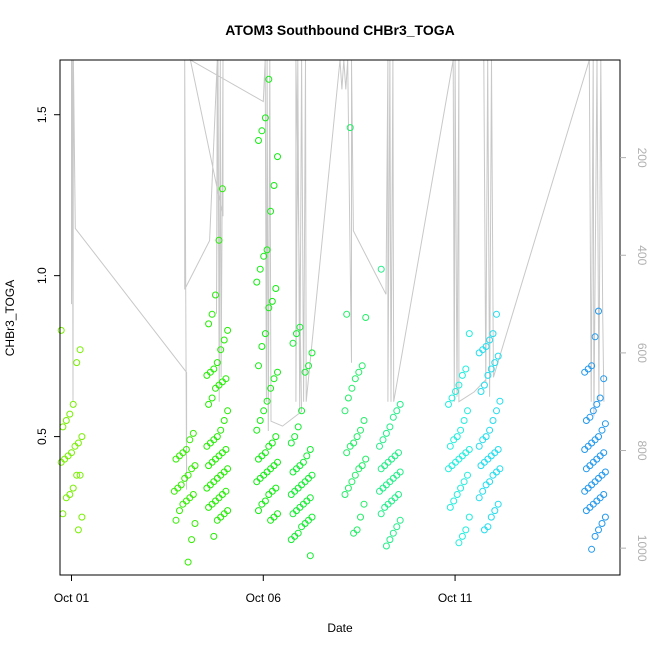 This screenshot has width=650, height=650. I want to click on y2-tick-label: 800, so click(642, 451).